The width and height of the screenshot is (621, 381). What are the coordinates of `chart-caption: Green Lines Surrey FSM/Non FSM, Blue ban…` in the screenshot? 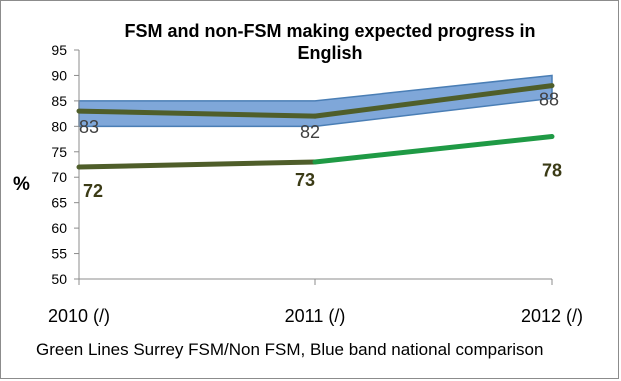 It's located at (290, 349).